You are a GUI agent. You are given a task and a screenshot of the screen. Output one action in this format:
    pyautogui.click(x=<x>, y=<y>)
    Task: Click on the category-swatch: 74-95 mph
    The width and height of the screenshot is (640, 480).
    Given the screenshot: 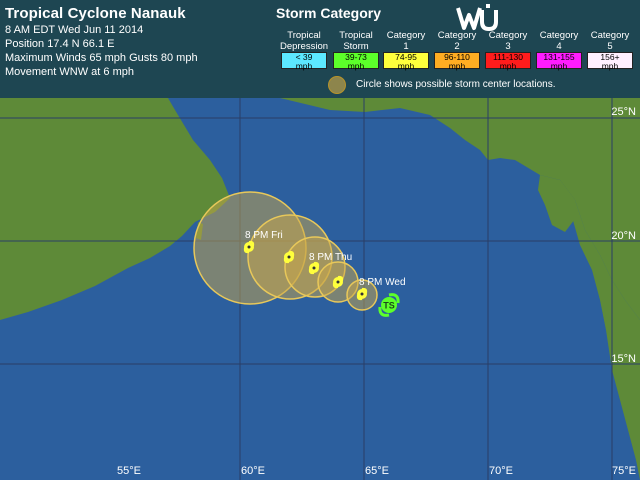 What is the action you would take?
    pyautogui.click(x=406, y=61)
    